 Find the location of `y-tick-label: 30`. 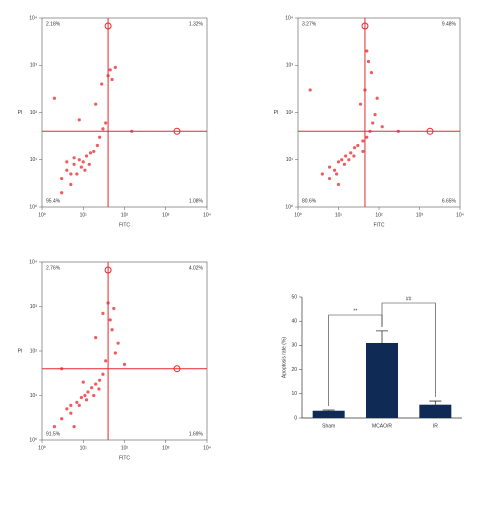

y-tick-label: 30 is located at coordinates (294, 346).